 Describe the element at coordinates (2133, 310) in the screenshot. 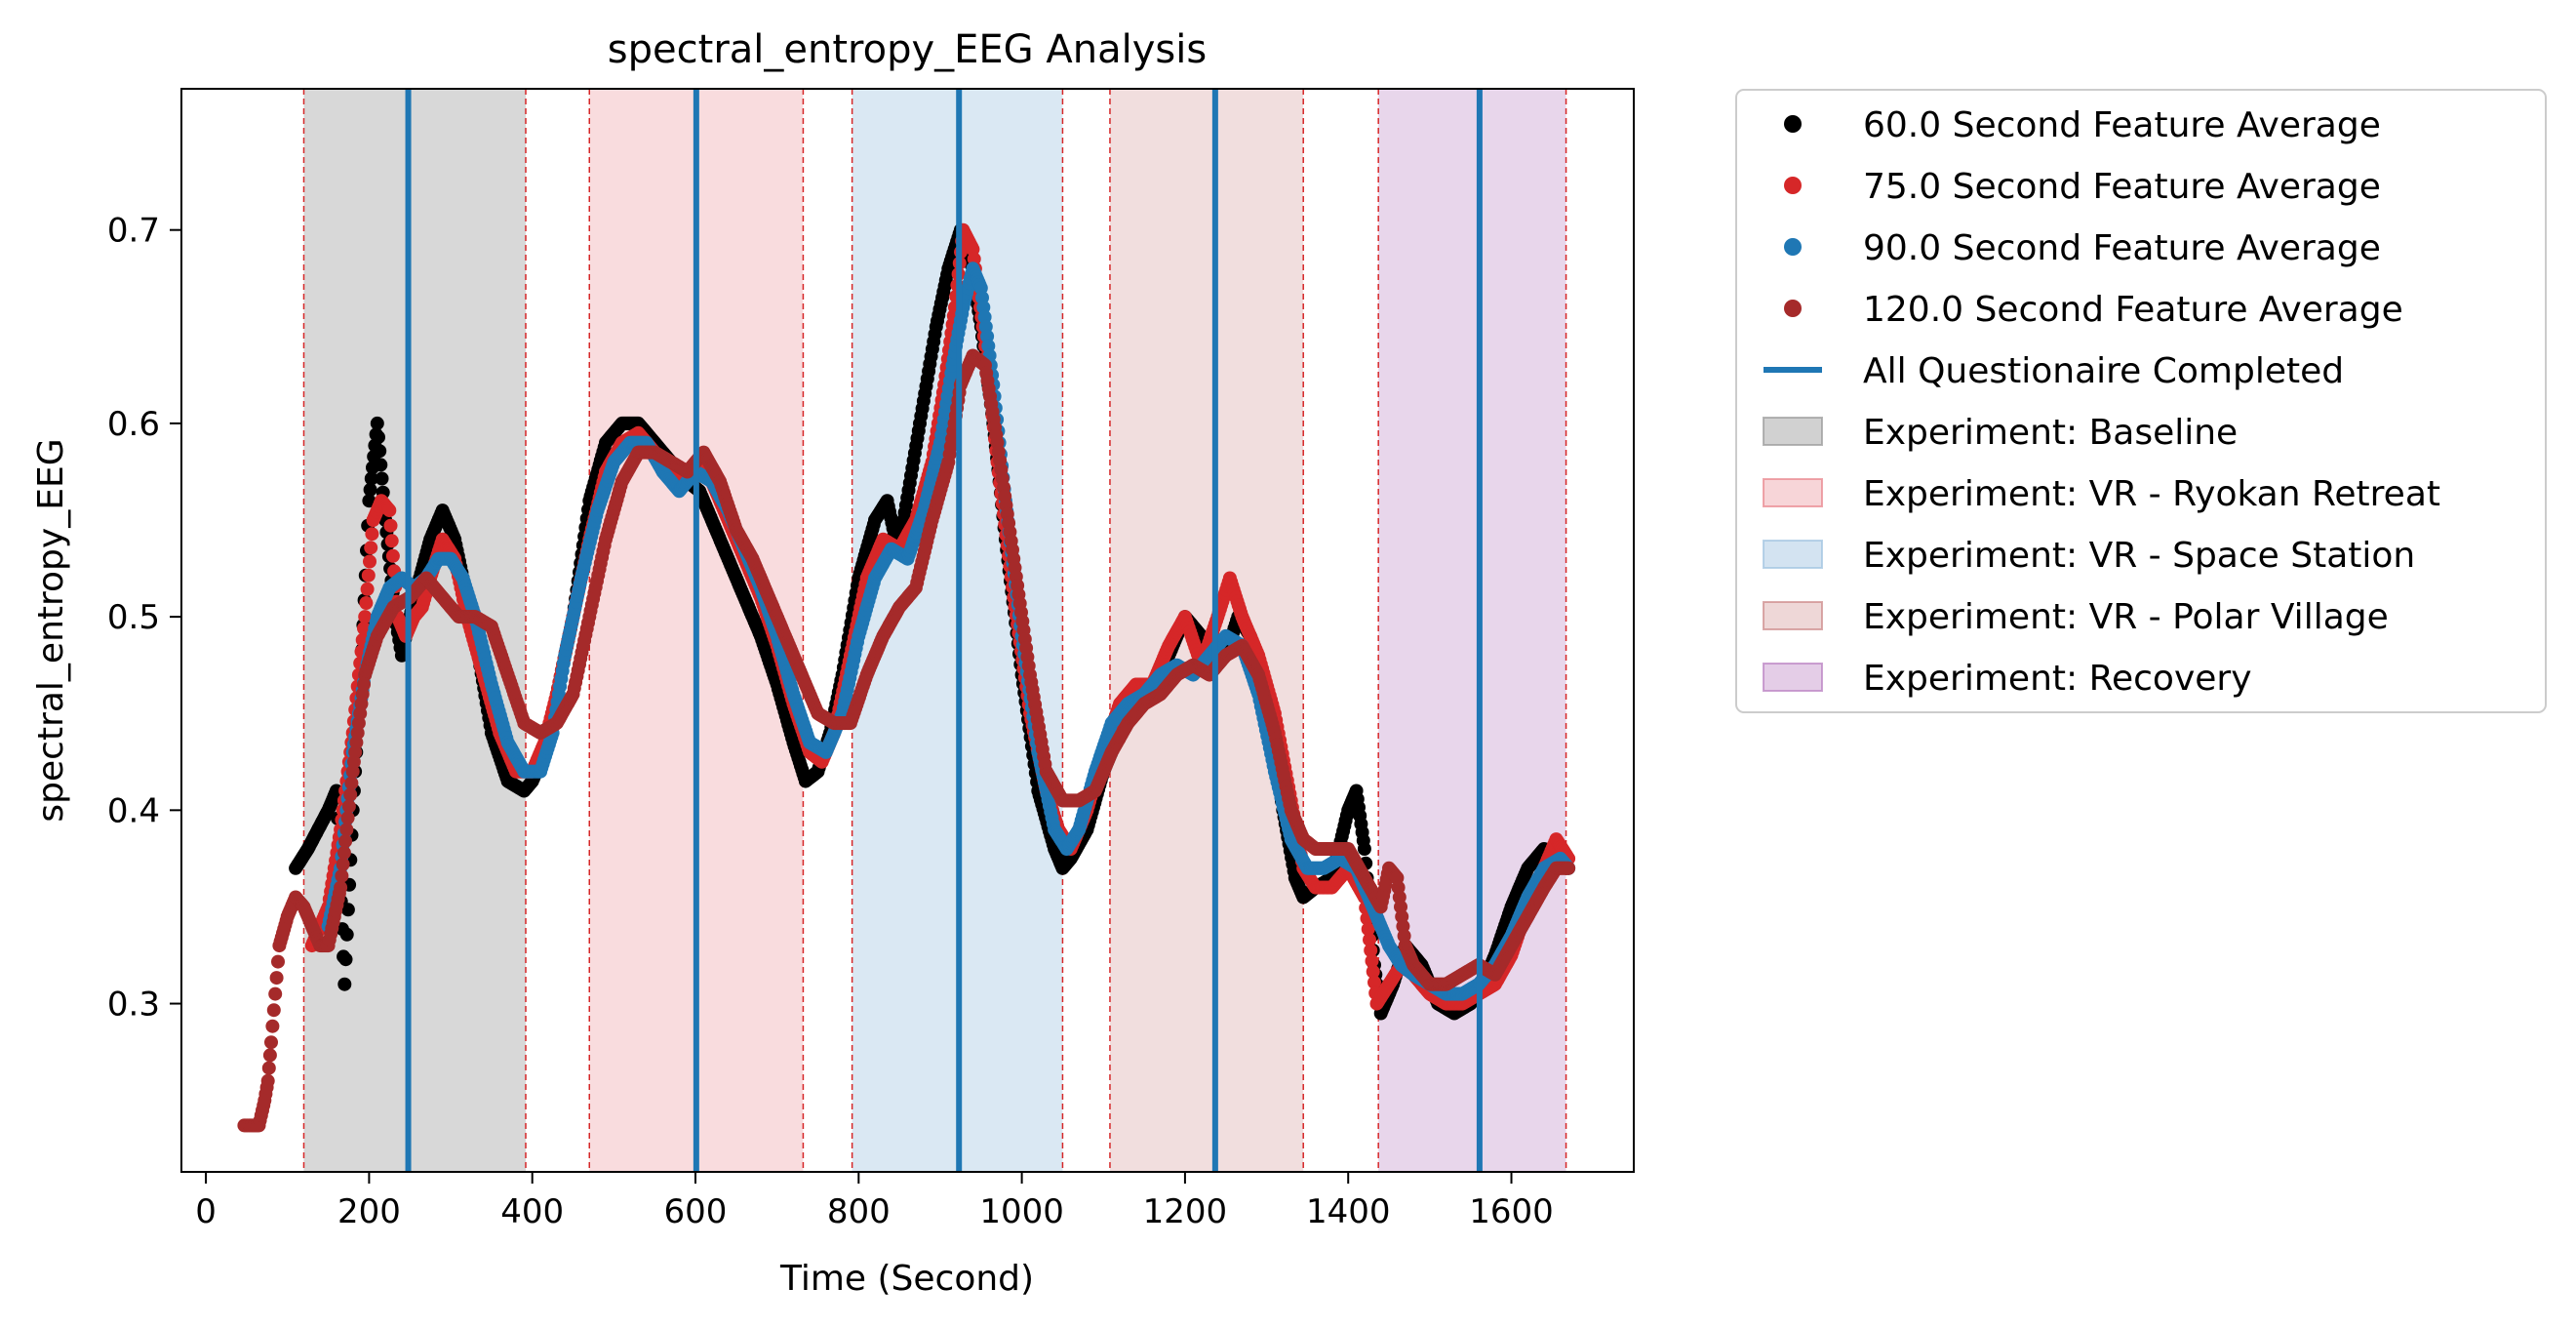

I see `legend-label-3: 120.0 Second Feature Average` at that location.